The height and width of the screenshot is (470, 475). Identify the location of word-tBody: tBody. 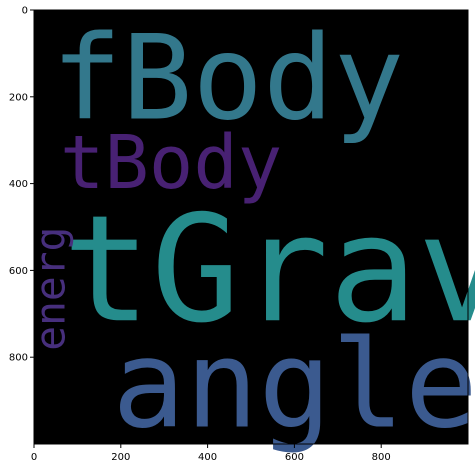
(171, 163).